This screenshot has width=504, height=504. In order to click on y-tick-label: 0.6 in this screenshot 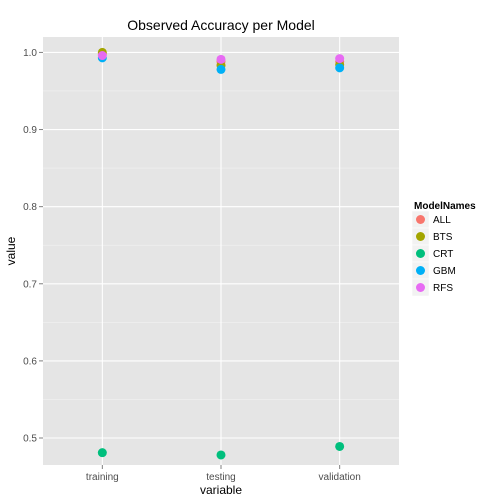, I will do `click(30, 361)`.